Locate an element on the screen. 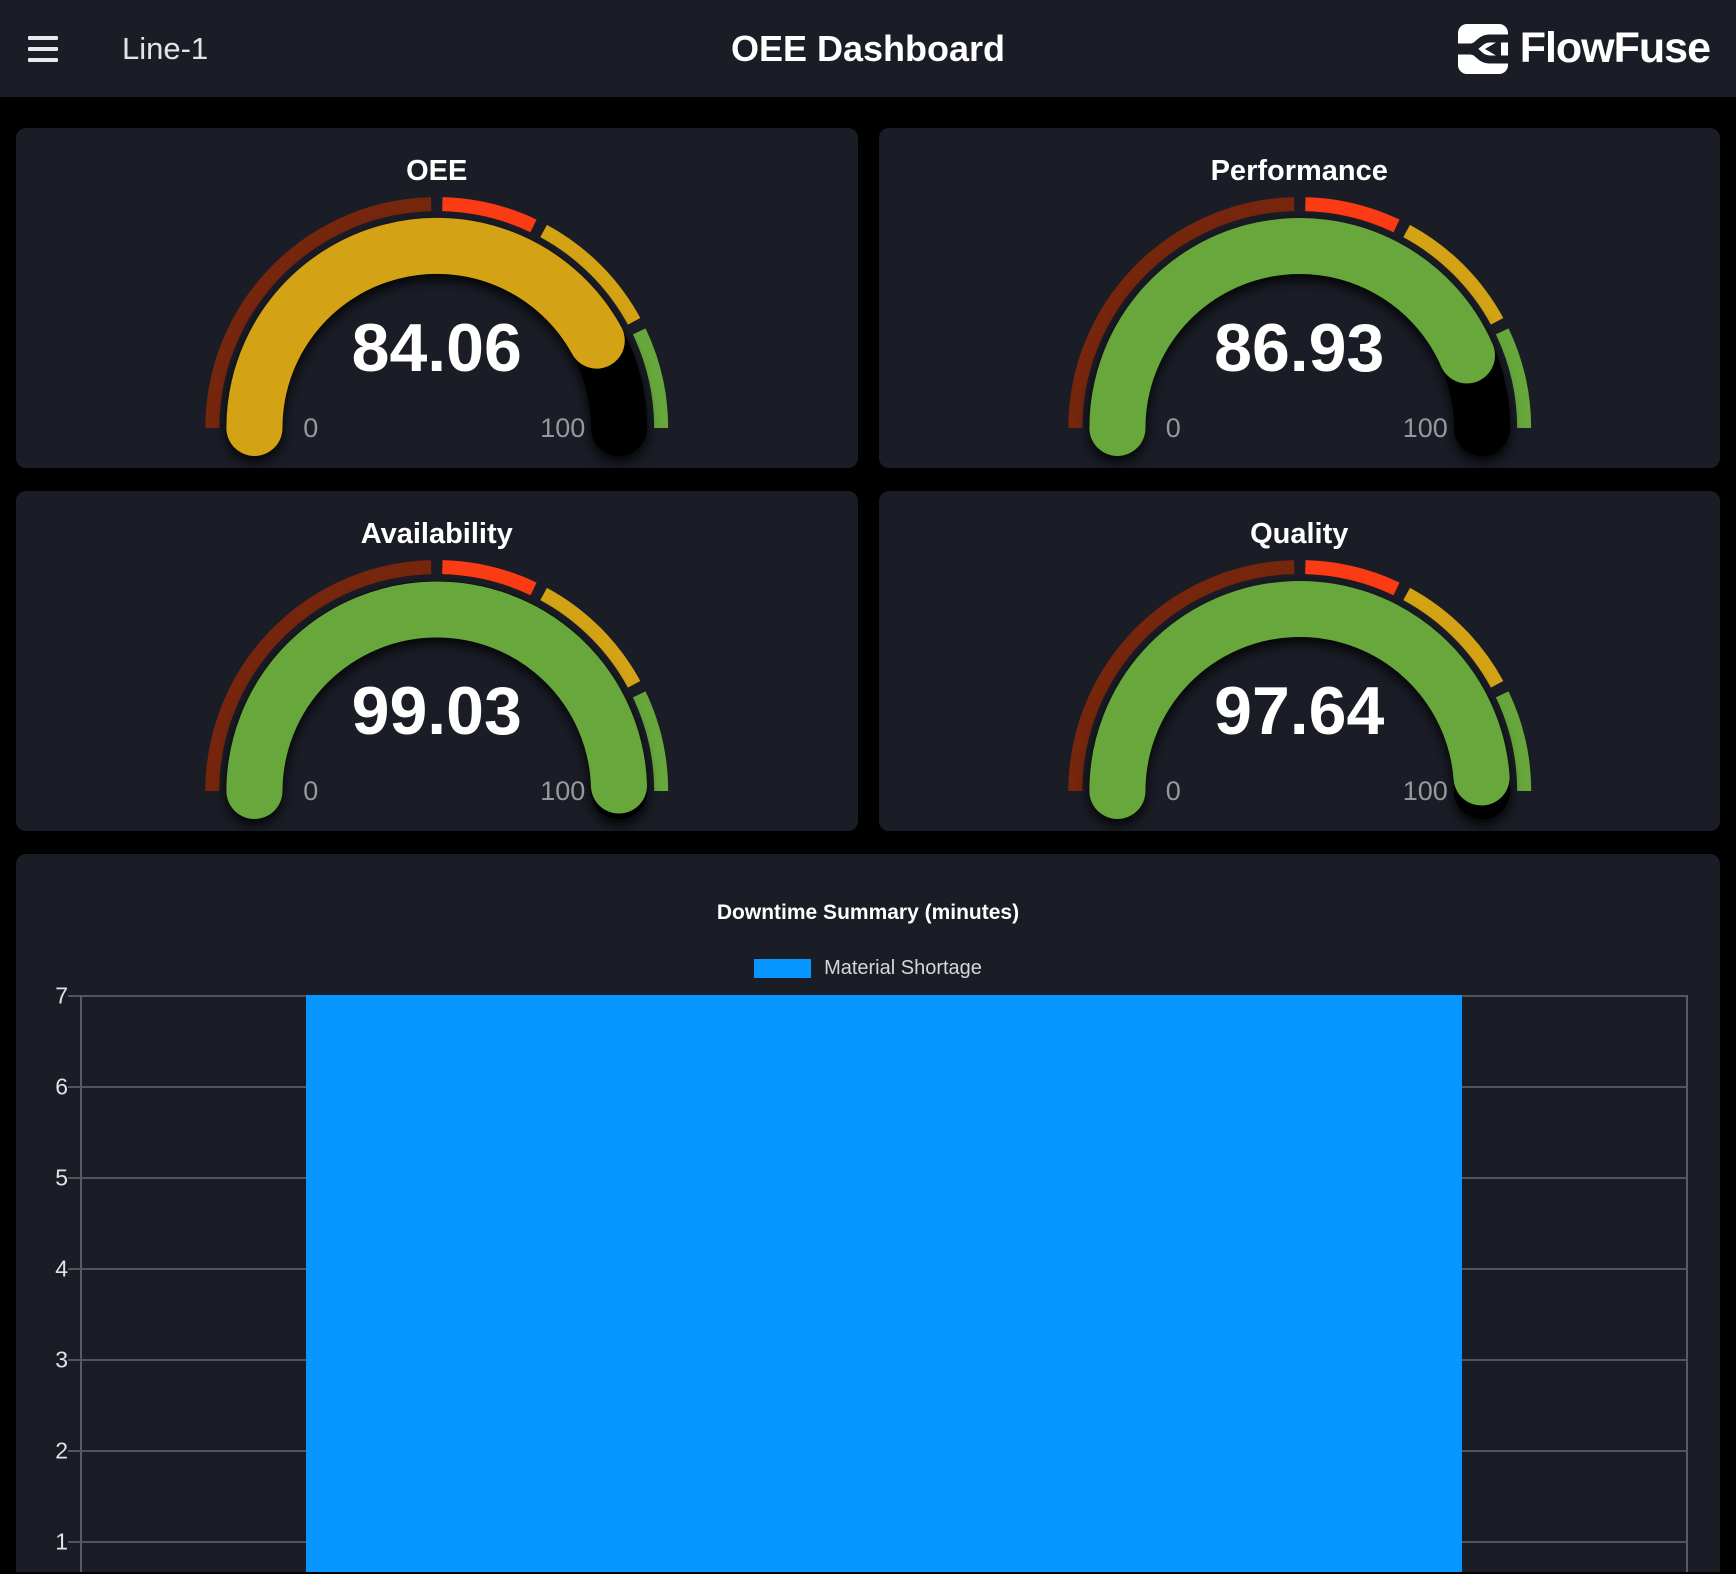 The image size is (1736, 1574). y-tick-label: 6 is located at coordinates (61, 1086).